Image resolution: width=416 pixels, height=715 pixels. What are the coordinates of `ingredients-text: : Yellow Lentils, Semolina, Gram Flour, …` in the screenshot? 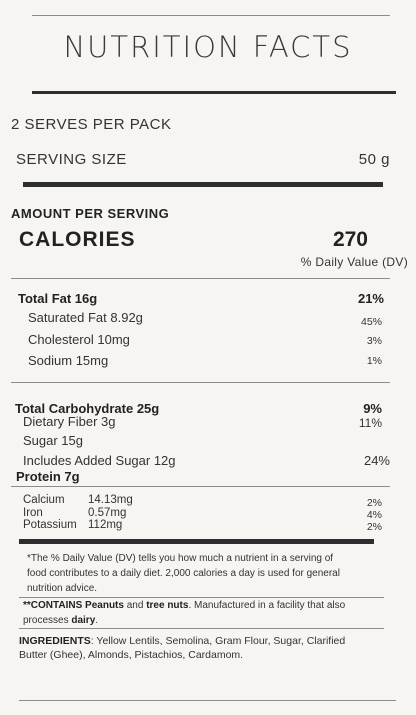 It's located at (218, 641).